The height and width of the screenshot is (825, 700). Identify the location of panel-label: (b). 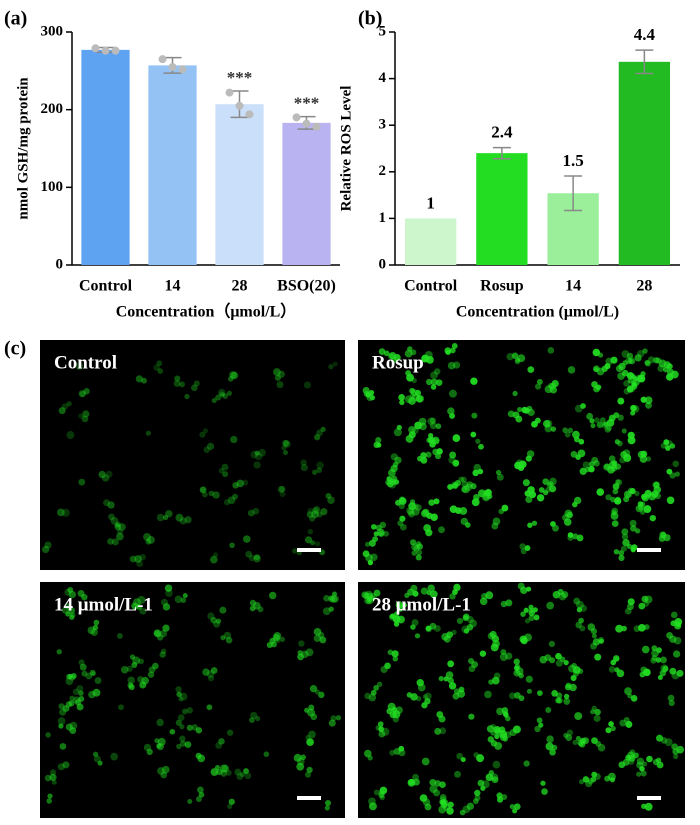
(370, 19).